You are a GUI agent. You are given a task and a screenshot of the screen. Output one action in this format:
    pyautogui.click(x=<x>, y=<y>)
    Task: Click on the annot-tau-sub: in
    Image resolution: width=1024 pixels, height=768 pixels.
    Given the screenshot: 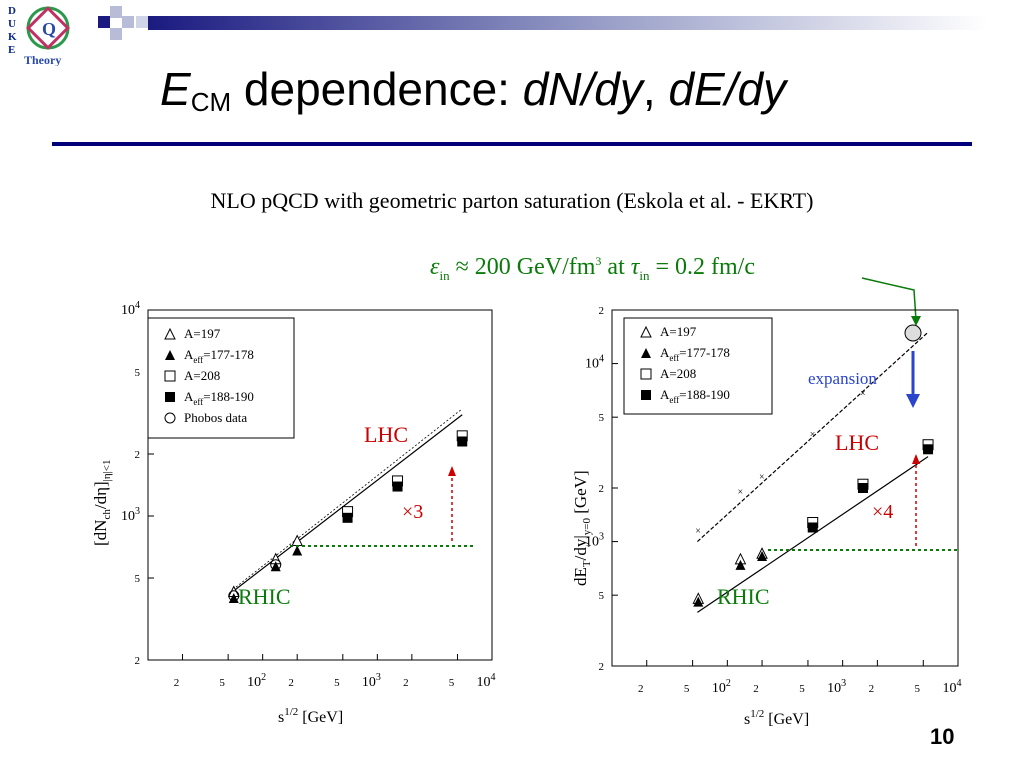 What is the action you would take?
    pyautogui.click(x=644, y=275)
    